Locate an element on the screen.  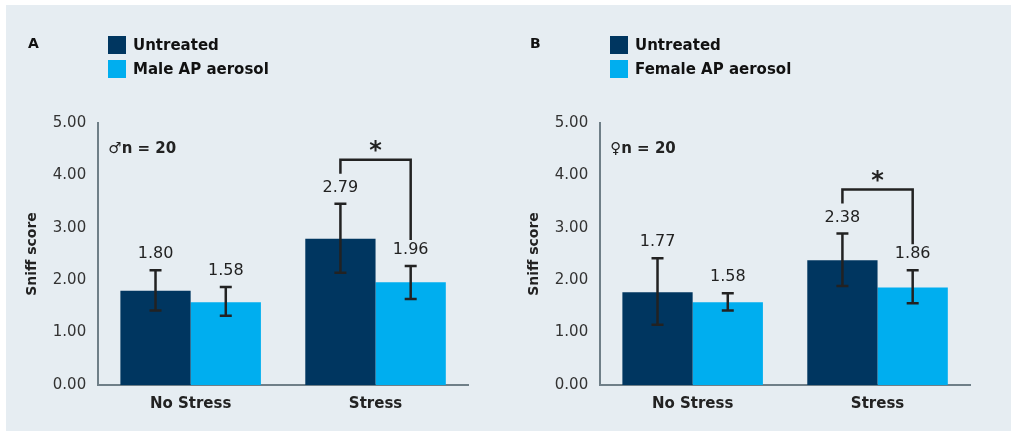
data-label: 1.77 is located at coordinates (657, 241).